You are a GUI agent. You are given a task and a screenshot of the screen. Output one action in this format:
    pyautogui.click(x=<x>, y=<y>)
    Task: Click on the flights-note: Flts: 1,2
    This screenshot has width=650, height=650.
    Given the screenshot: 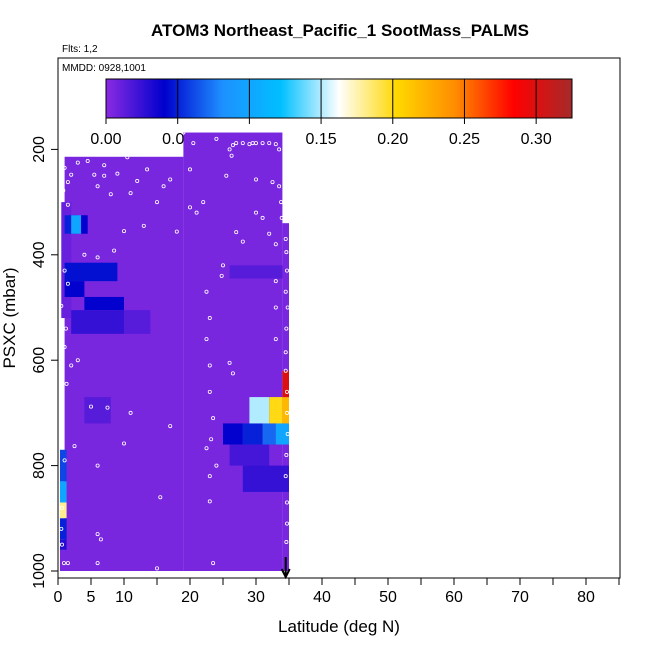 What is the action you would take?
    pyautogui.click(x=80, y=49)
    